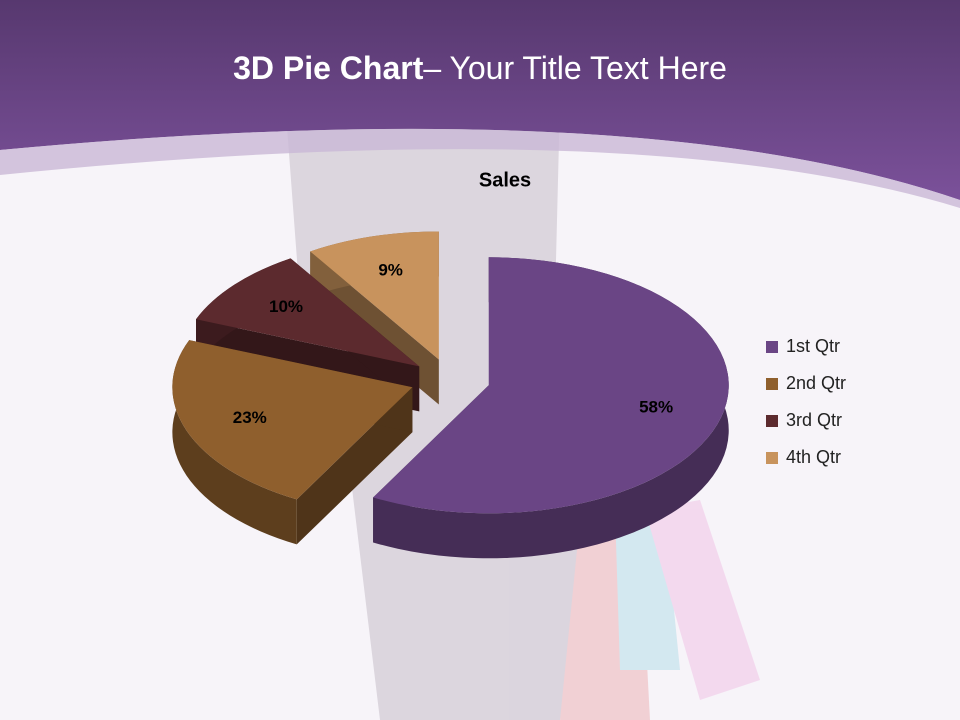 This screenshot has width=960, height=720. Describe the element at coordinates (816, 383) in the screenshot. I see `legend-label: 2nd Qtr` at that location.